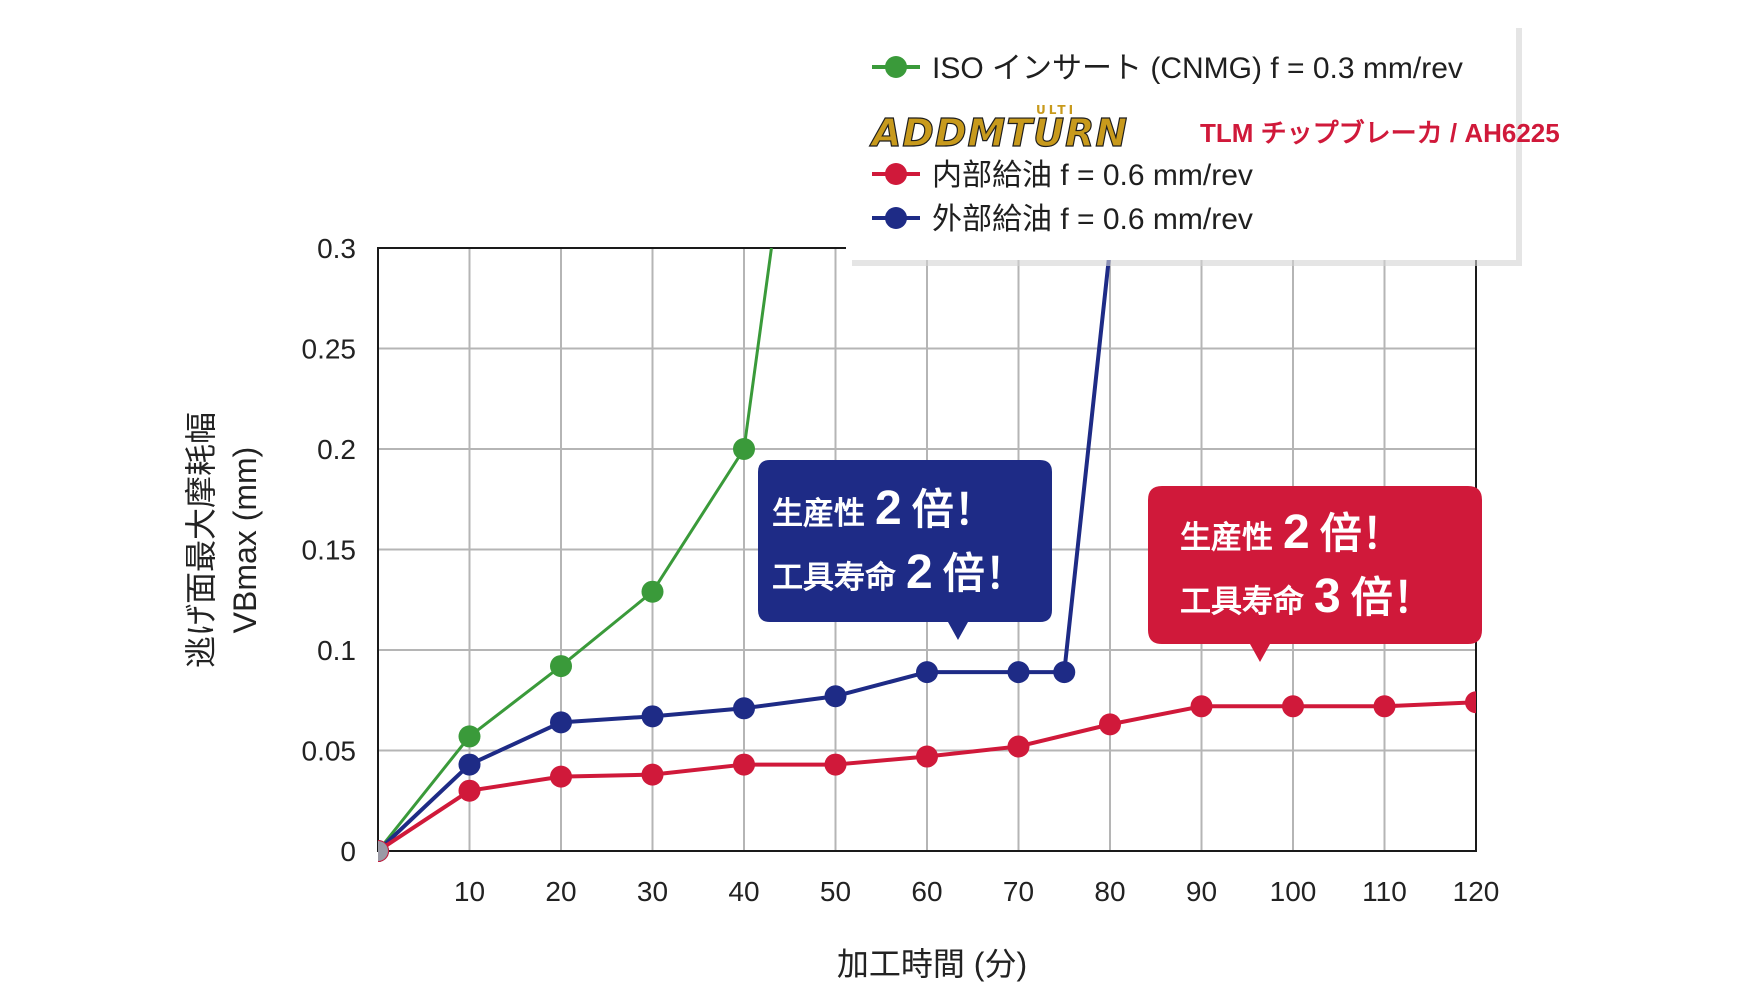 The image size is (1760, 990). Describe the element at coordinates (1197, 68) in the screenshot. I see `legend-iso-label: ISO インサート (CNMG) f = 0.3 mm/rev` at that location.